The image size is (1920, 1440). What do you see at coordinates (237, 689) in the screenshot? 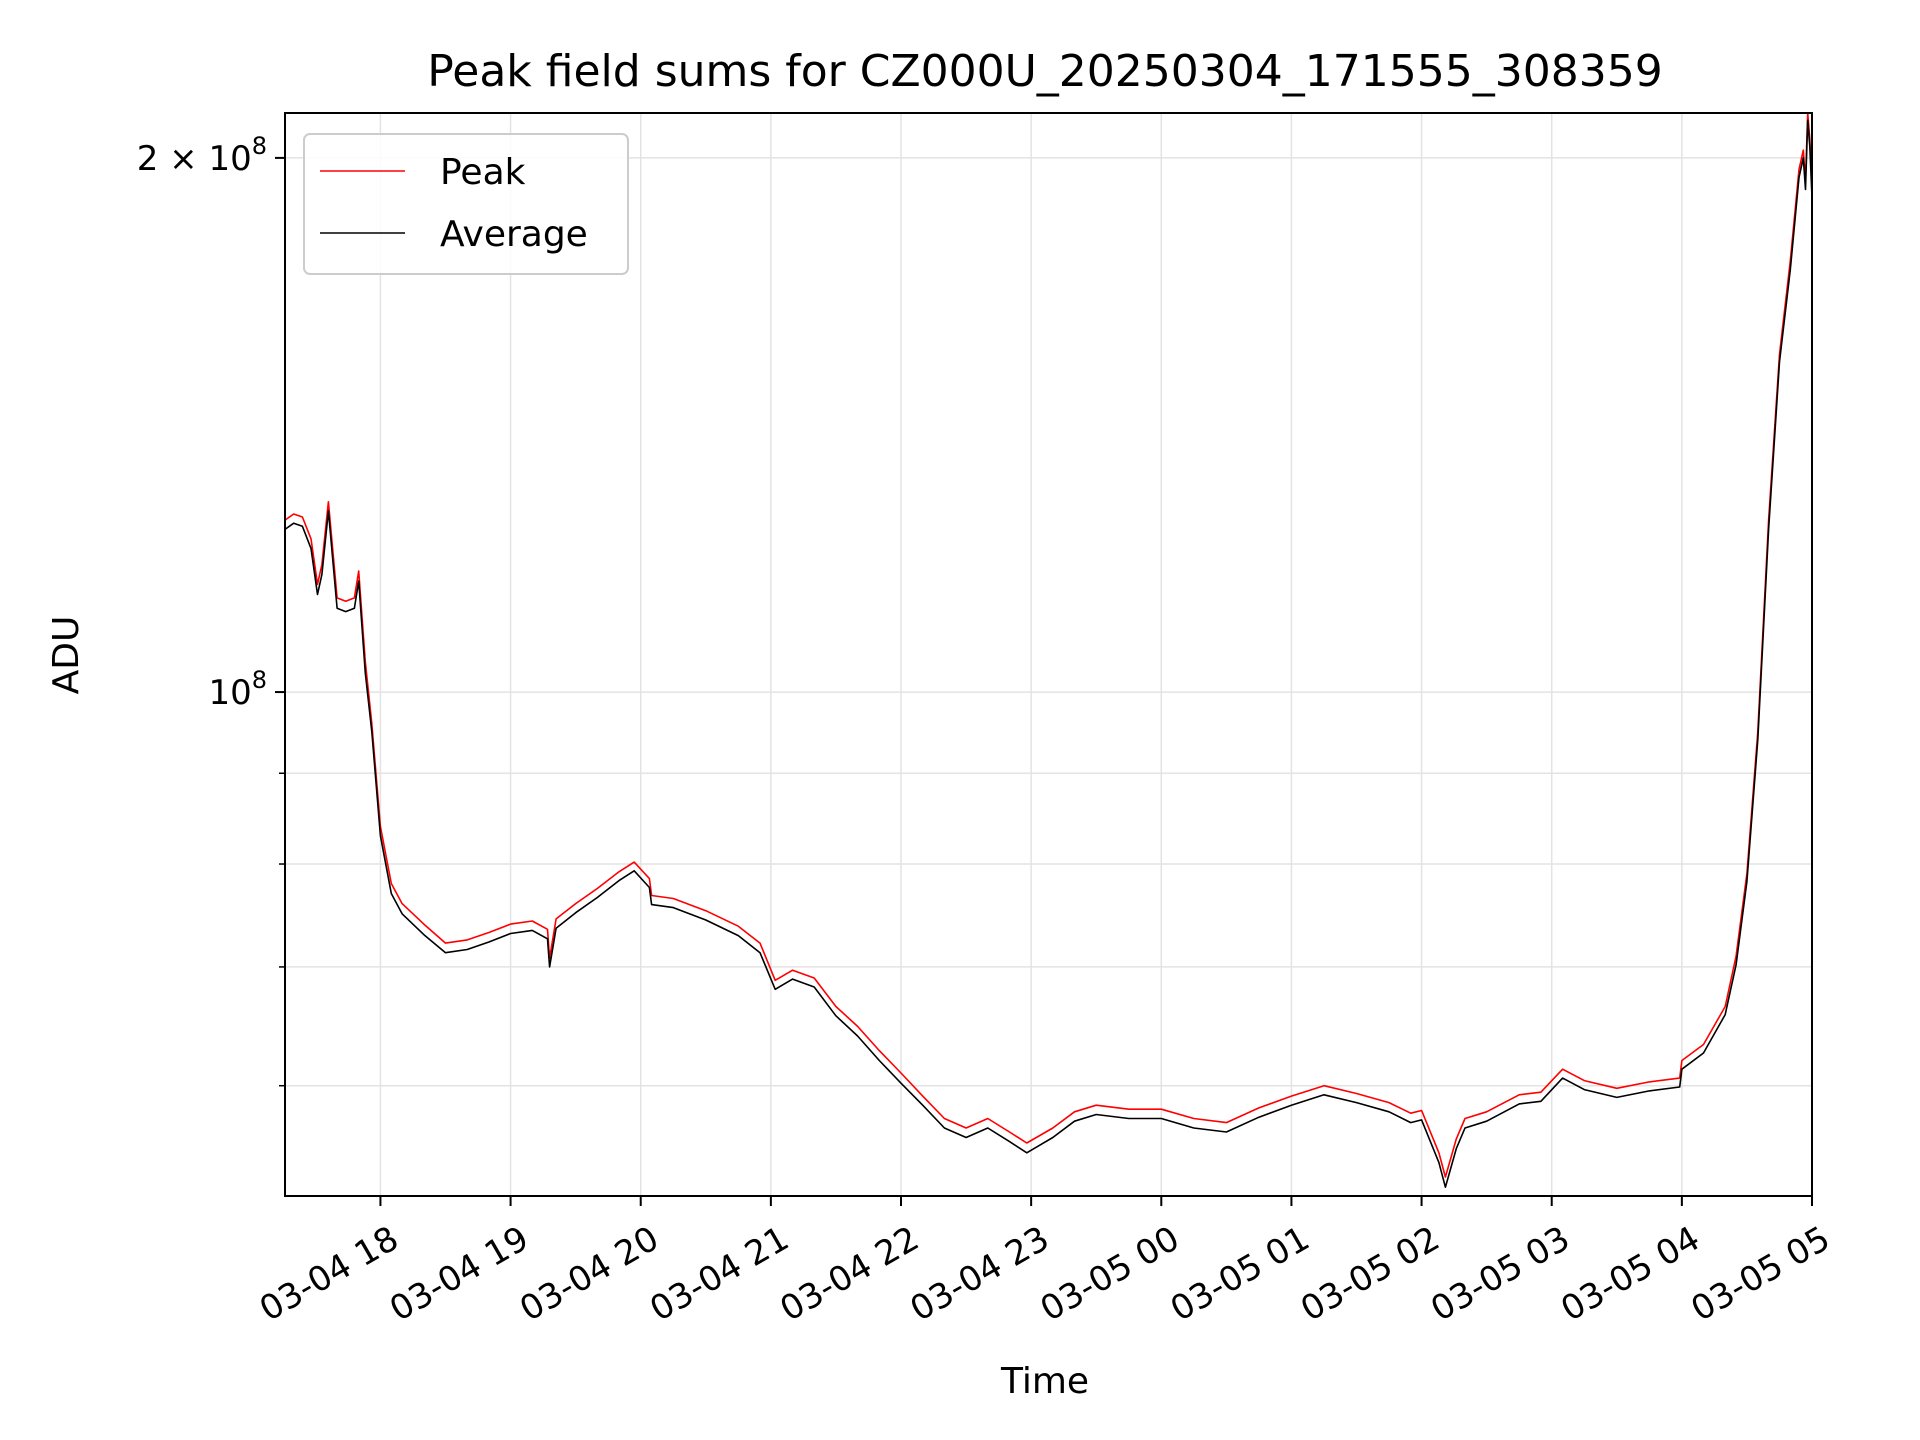
I see `y-tick-label: 108` at bounding box center [237, 689].